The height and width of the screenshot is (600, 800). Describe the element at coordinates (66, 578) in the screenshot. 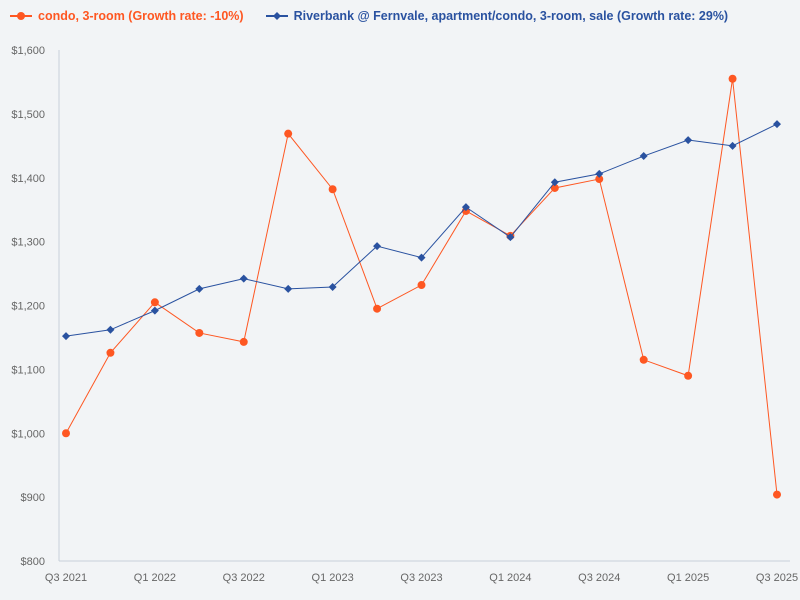

I see `x-tick-label: Q3 2021` at that location.